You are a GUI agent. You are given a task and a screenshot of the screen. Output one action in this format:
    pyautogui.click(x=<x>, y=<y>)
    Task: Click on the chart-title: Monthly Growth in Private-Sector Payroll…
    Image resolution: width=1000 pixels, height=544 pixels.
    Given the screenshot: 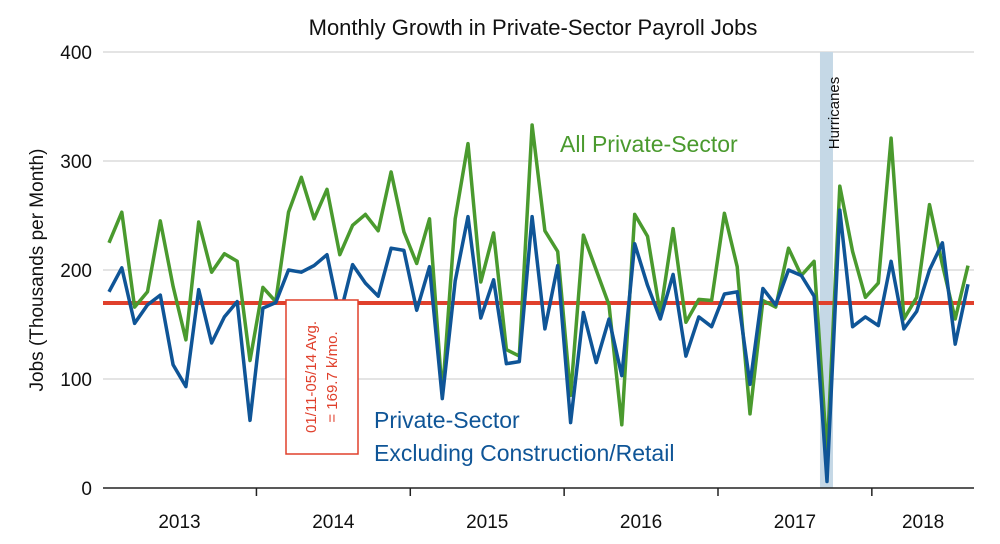 What is the action you would take?
    pyautogui.click(x=533, y=27)
    